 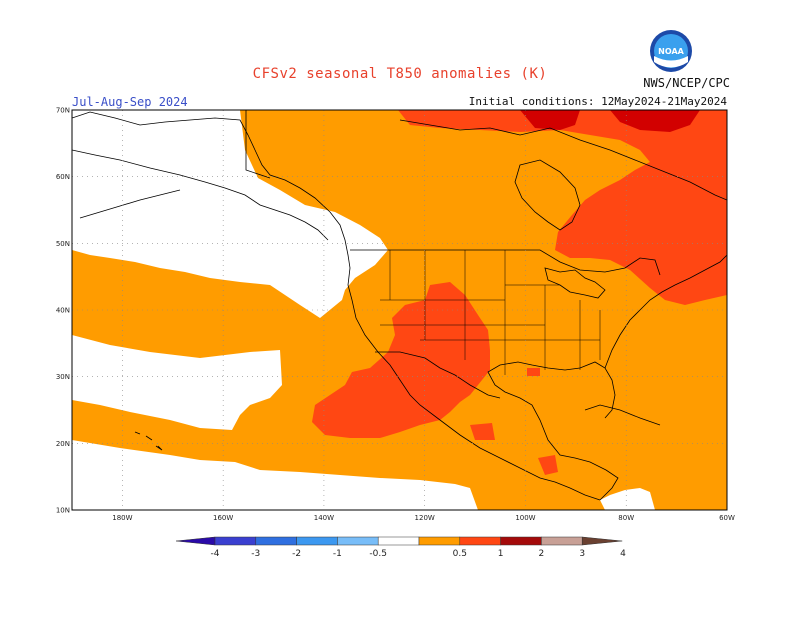 I want to click on lon-tick-label-1: 160W, so click(x=223, y=518).